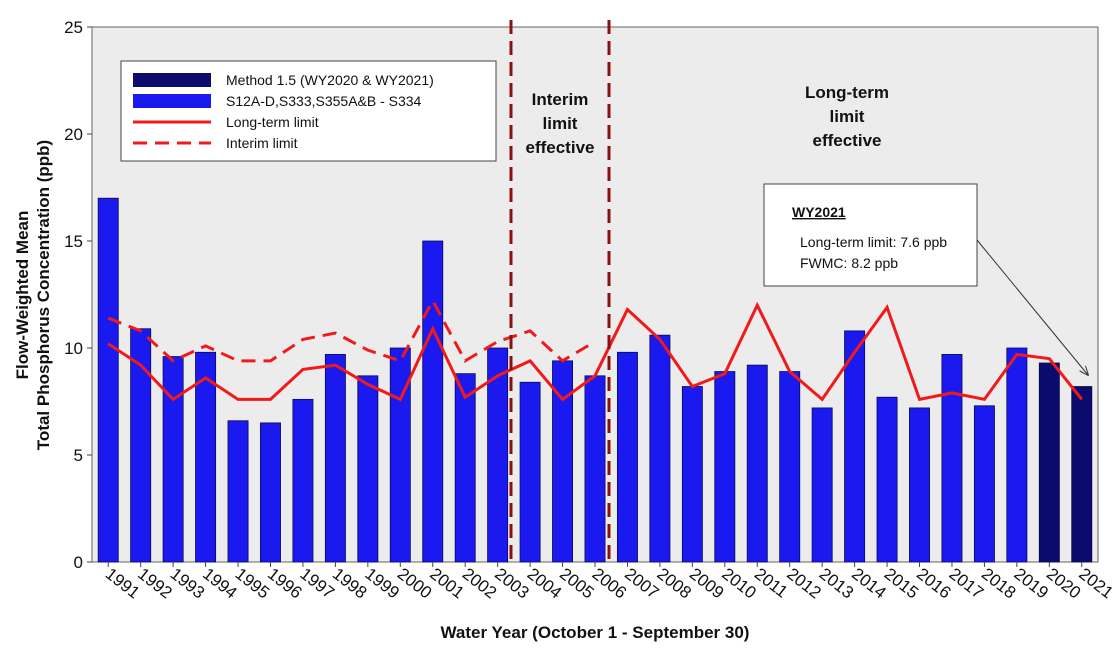  Describe the element at coordinates (272, 122) in the screenshot. I see `legend-label: Long-term limit` at that location.